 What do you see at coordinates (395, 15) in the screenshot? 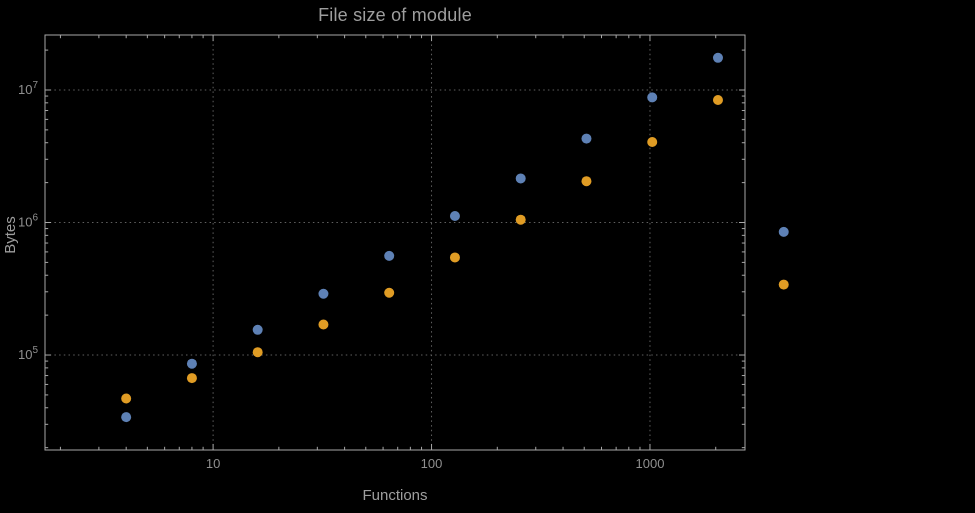
I see `plot-title: File size of module` at bounding box center [395, 15].